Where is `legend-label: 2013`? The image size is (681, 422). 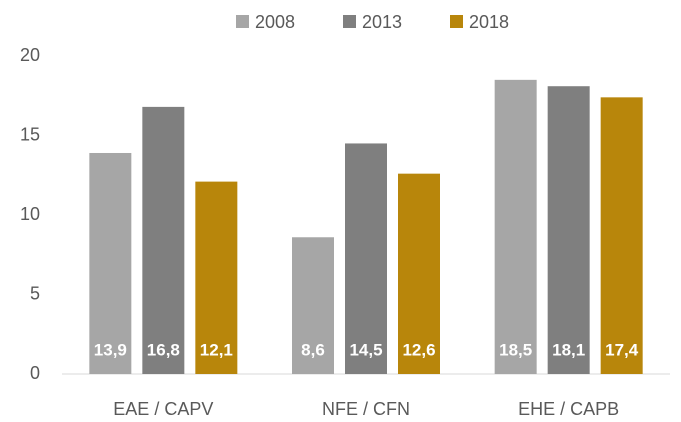 legend-label: 2013 is located at coordinates (382, 22).